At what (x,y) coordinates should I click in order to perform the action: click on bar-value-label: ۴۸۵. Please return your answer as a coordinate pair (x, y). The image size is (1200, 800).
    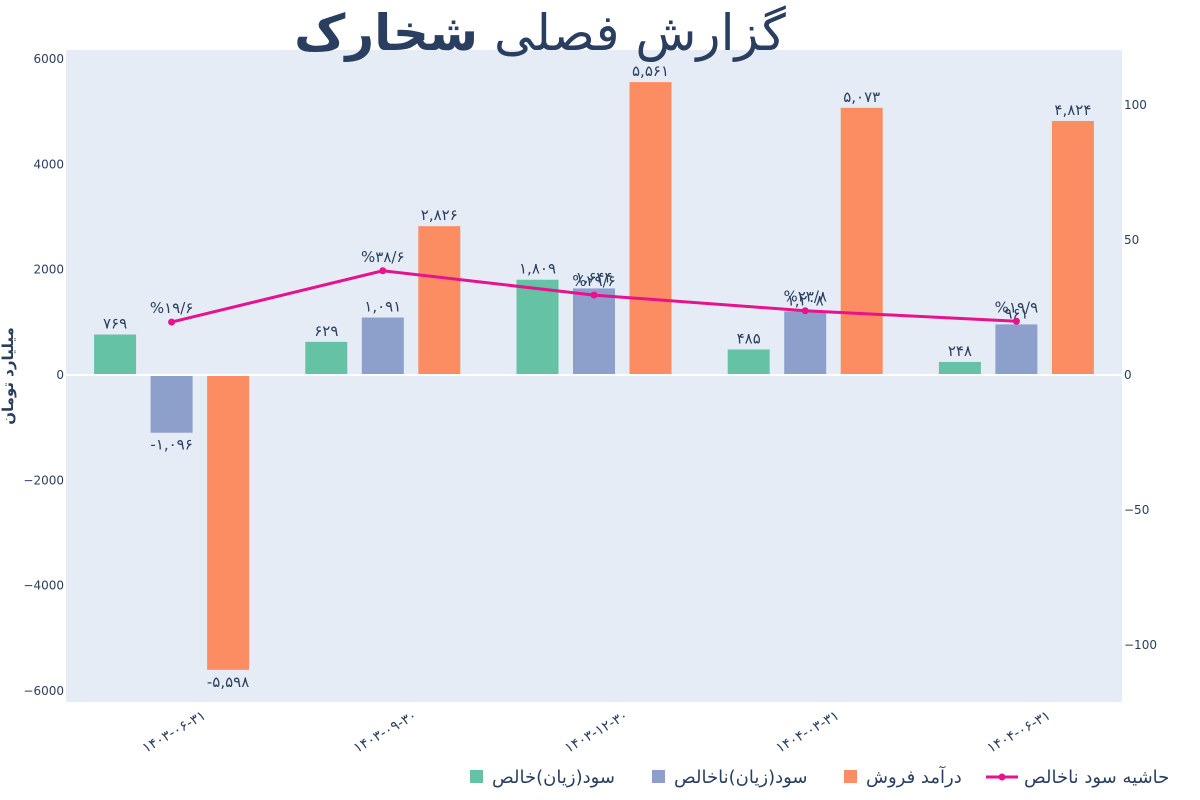
    Looking at the image, I should click on (749, 338).